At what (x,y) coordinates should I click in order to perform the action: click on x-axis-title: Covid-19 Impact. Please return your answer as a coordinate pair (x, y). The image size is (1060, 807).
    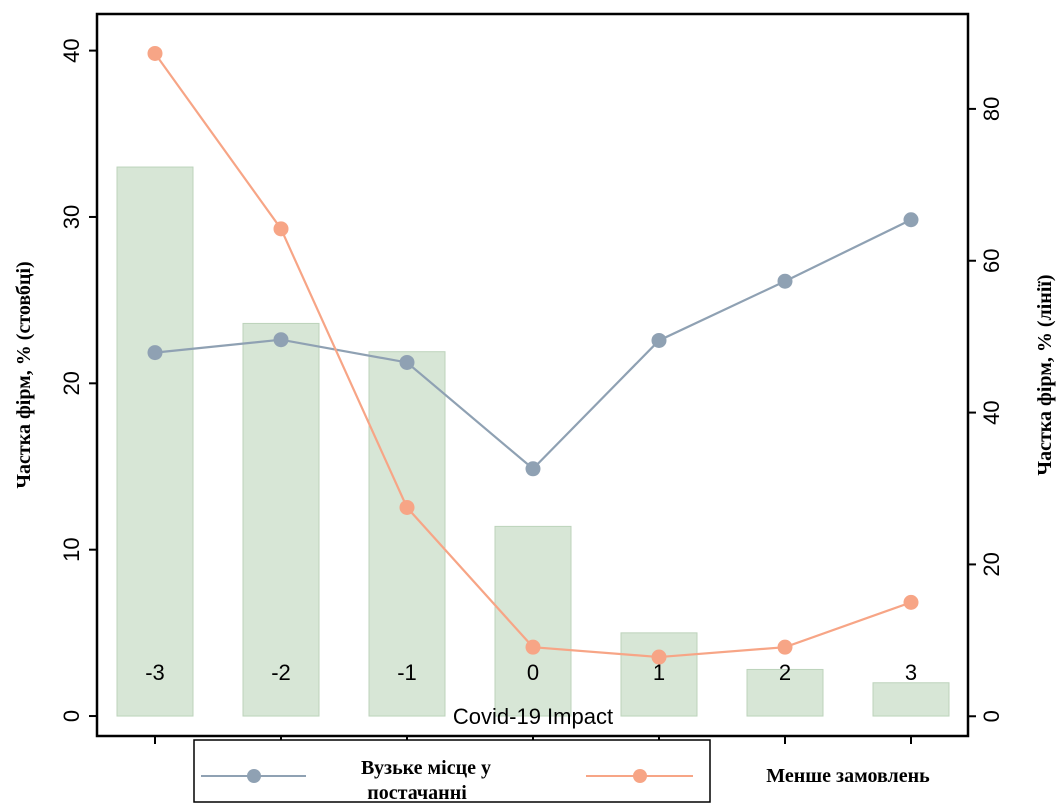
    Looking at the image, I should click on (533, 716).